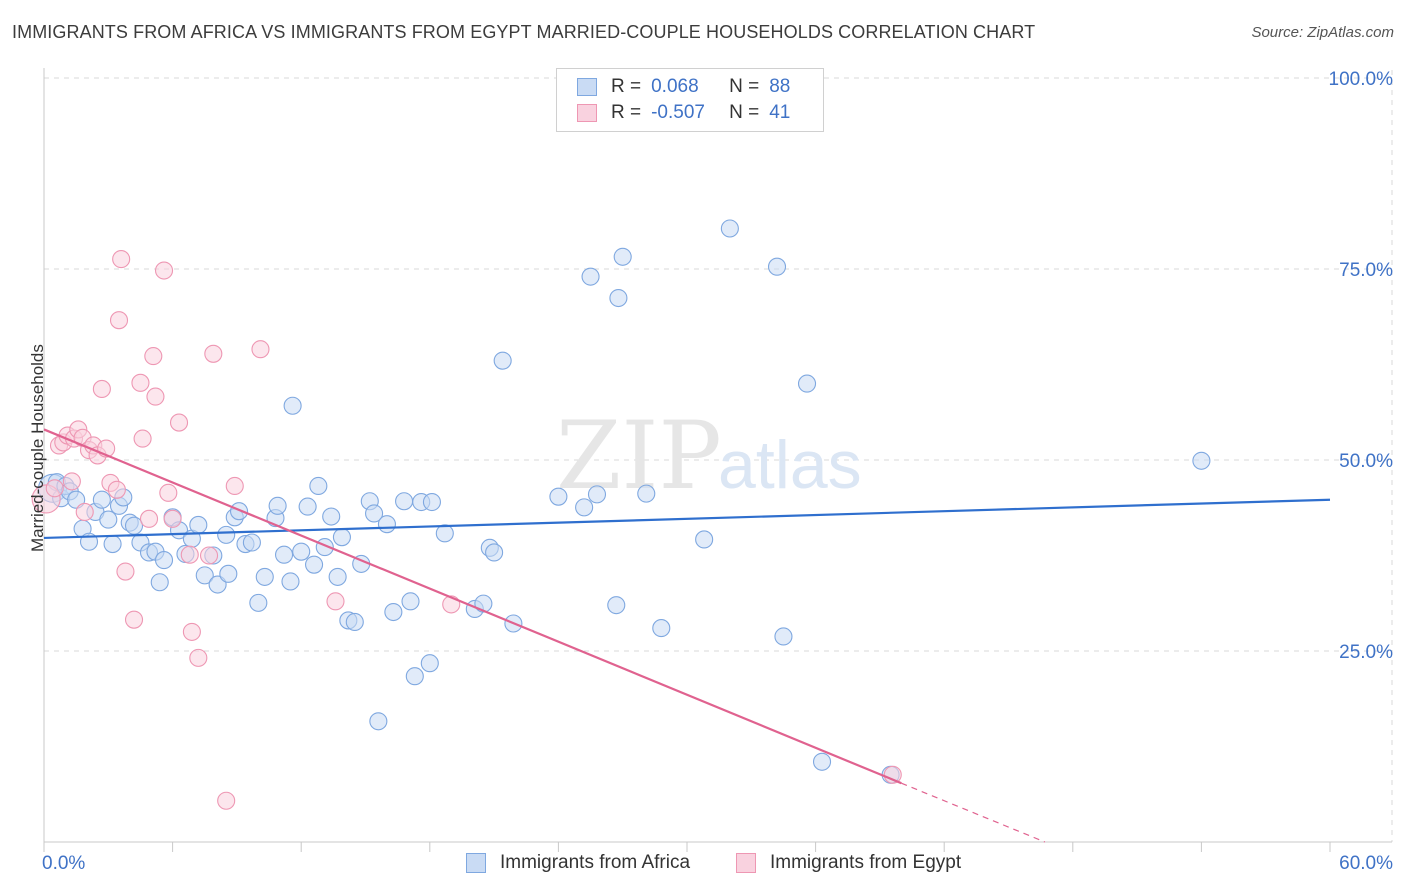 The height and width of the screenshot is (892, 1406). I want to click on x-tick-label: 60.0%, so click(1366, 863).